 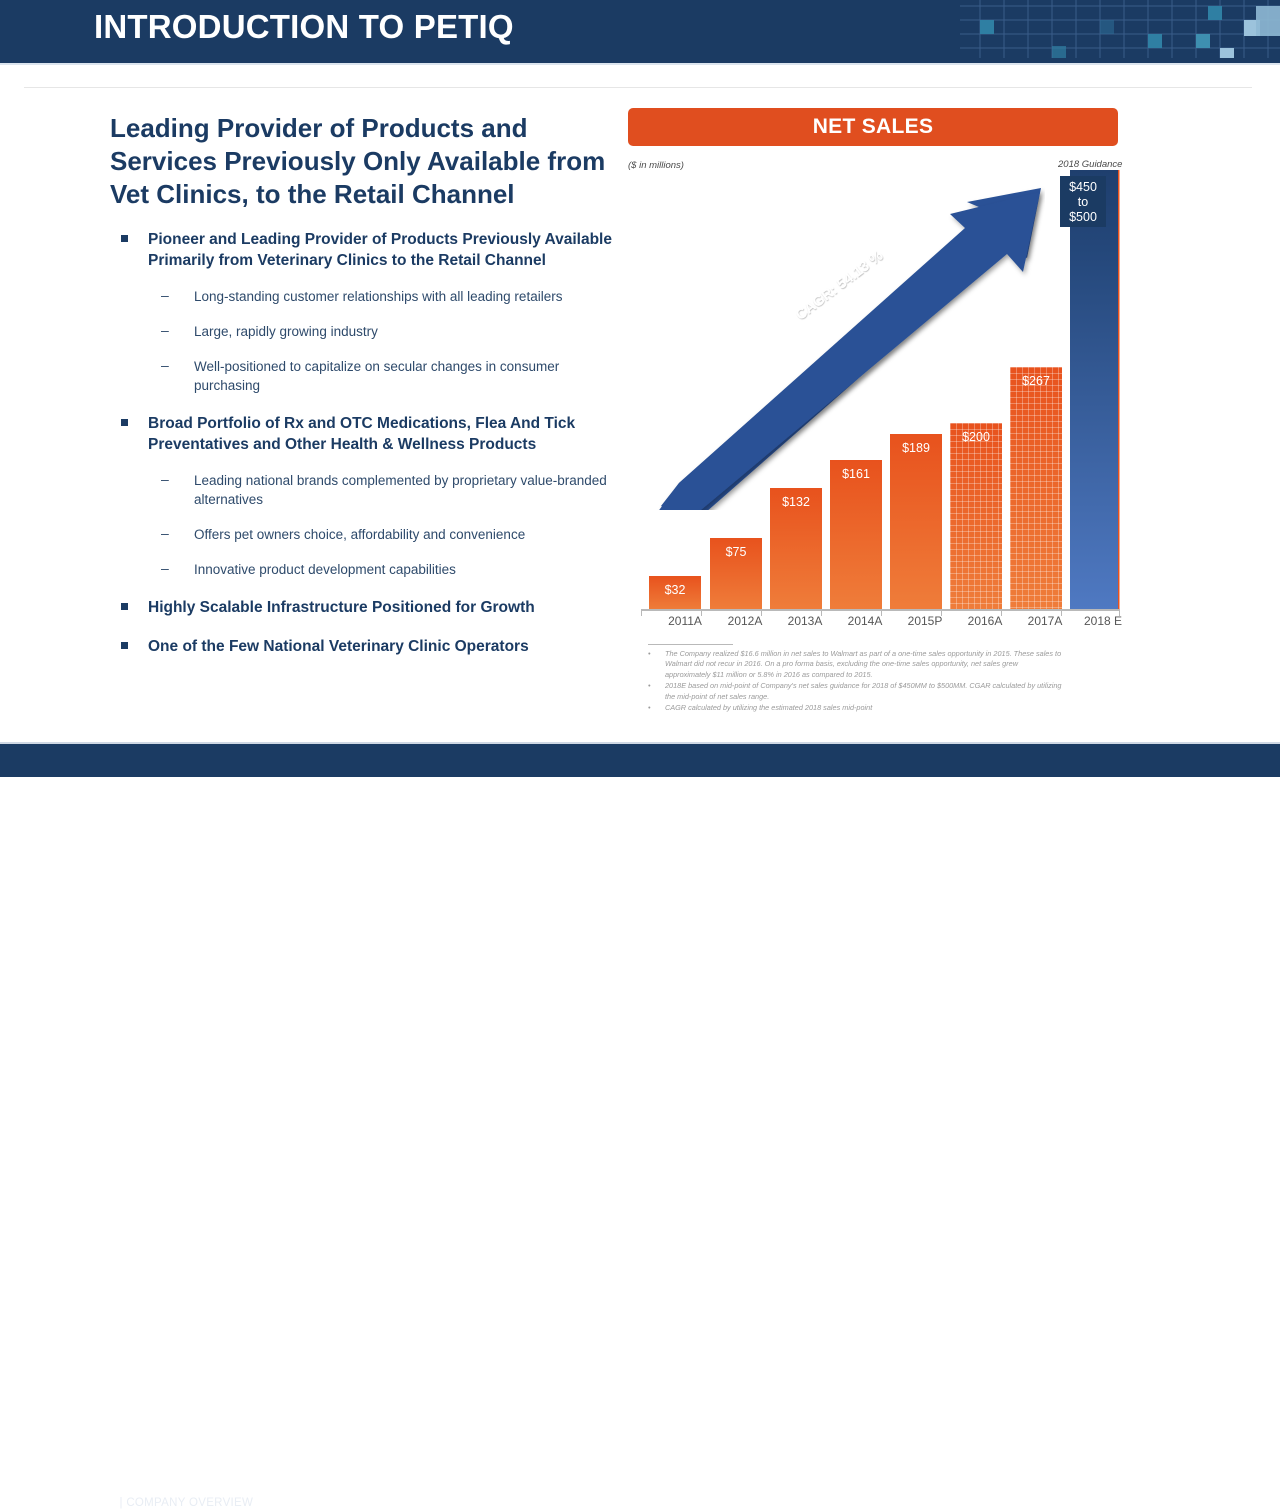 What do you see at coordinates (190, 1503) in the screenshot?
I see `footer-section: COMPANY OVERVIEW` at bounding box center [190, 1503].